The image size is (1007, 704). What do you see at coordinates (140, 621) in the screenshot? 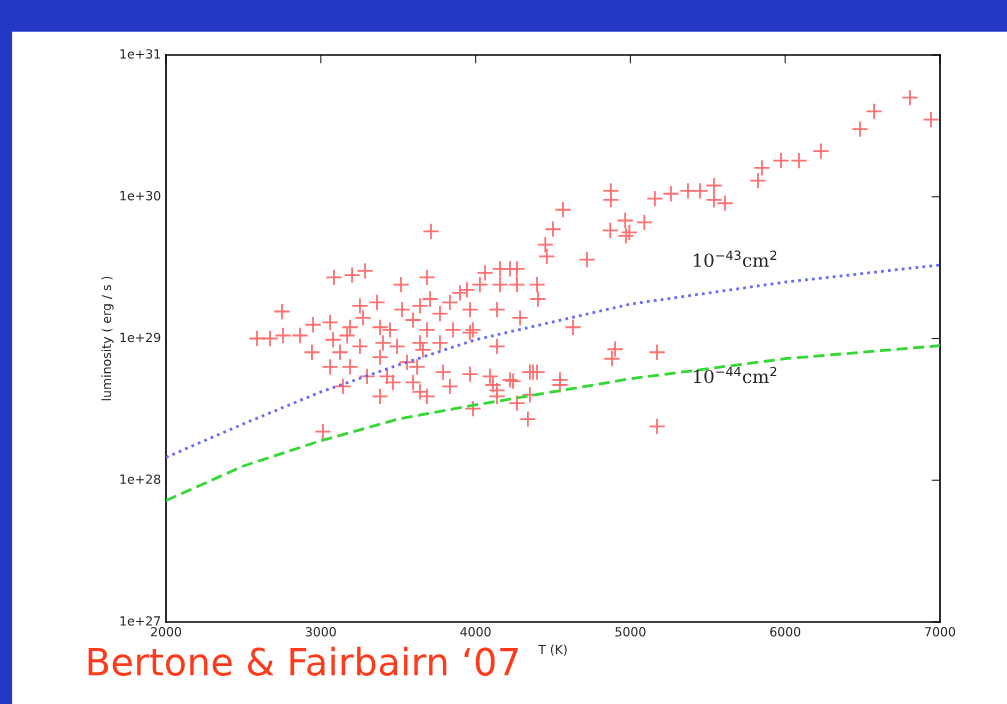
I see `y-tick-label: 1e+27` at bounding box center [140, 621].